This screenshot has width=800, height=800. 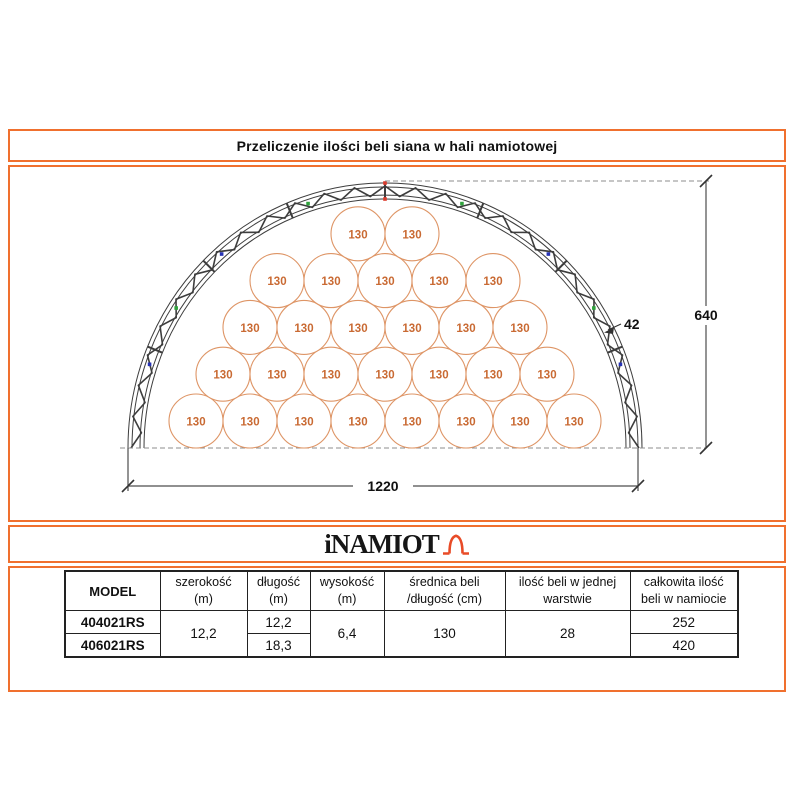 I want to click on dim-height-label: 640, so click(x=706, y=315).